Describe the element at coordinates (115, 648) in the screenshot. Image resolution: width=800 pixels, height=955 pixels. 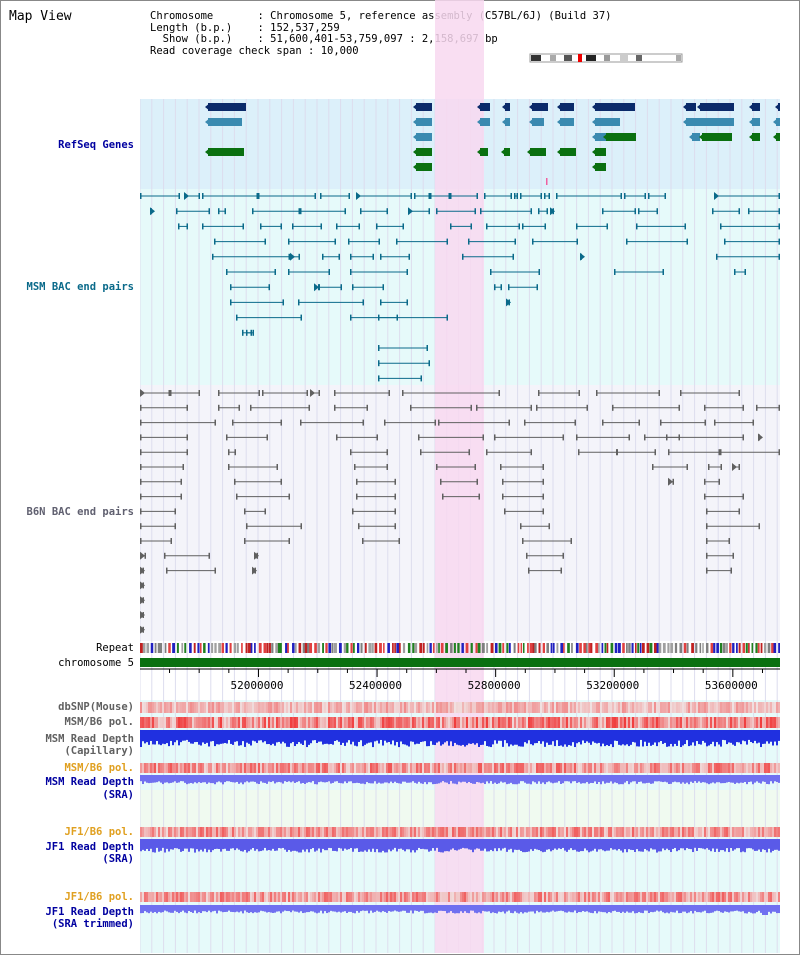
I see `track-label-repeat: Repeat` at that location.